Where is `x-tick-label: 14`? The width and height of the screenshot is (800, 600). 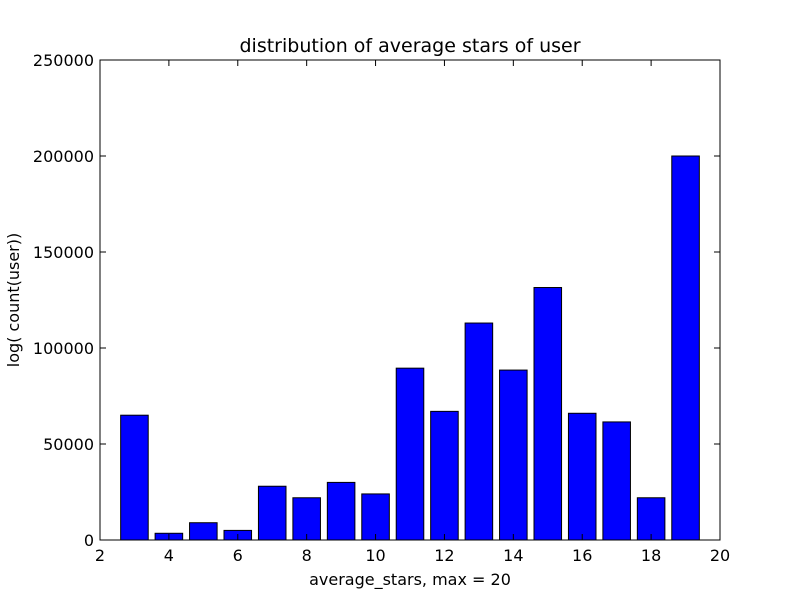 x-tick-label: 14 is located at coordinates (513, 555).